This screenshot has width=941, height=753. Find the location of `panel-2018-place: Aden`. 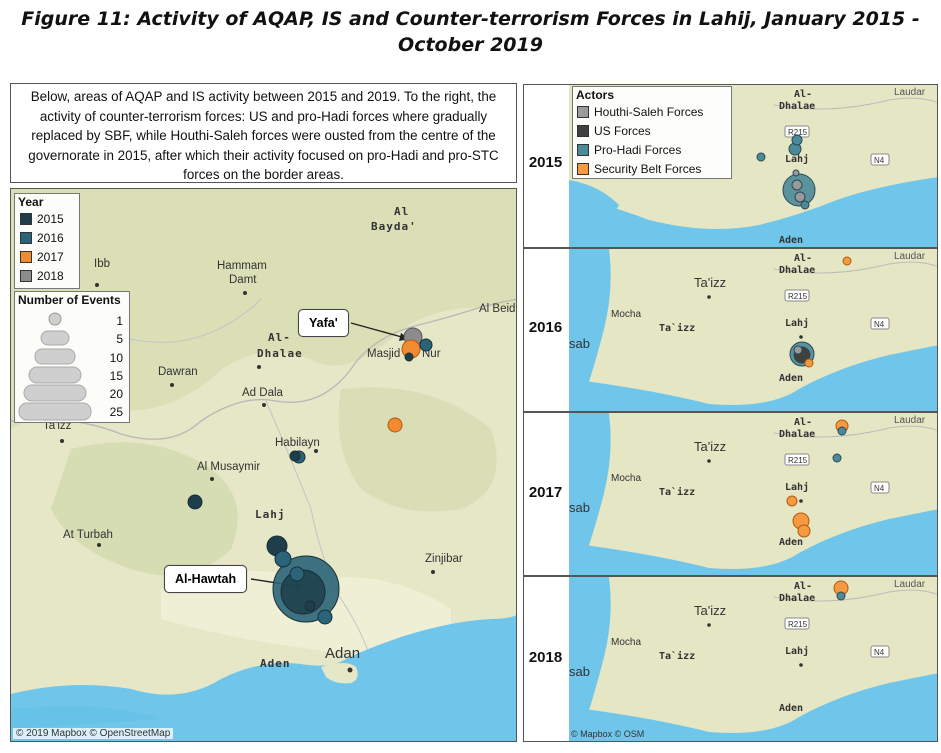

panel-2018-place: Aden is located at coordinates (791, 708).